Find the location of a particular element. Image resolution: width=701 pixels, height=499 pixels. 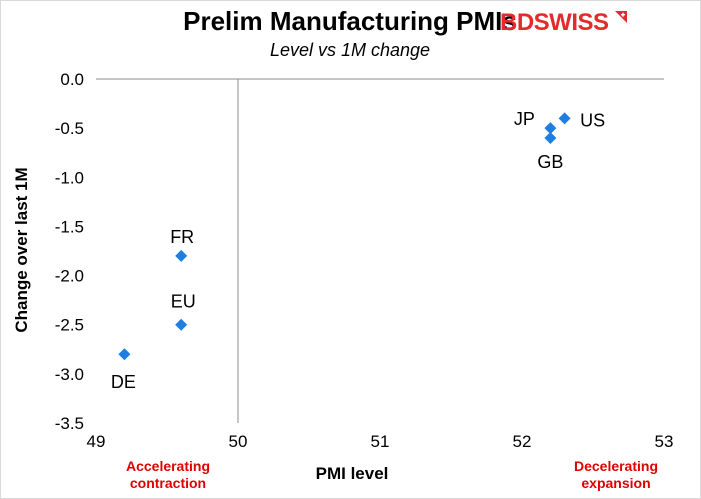

data-point-label: GB is located at coordinates (550, 162).